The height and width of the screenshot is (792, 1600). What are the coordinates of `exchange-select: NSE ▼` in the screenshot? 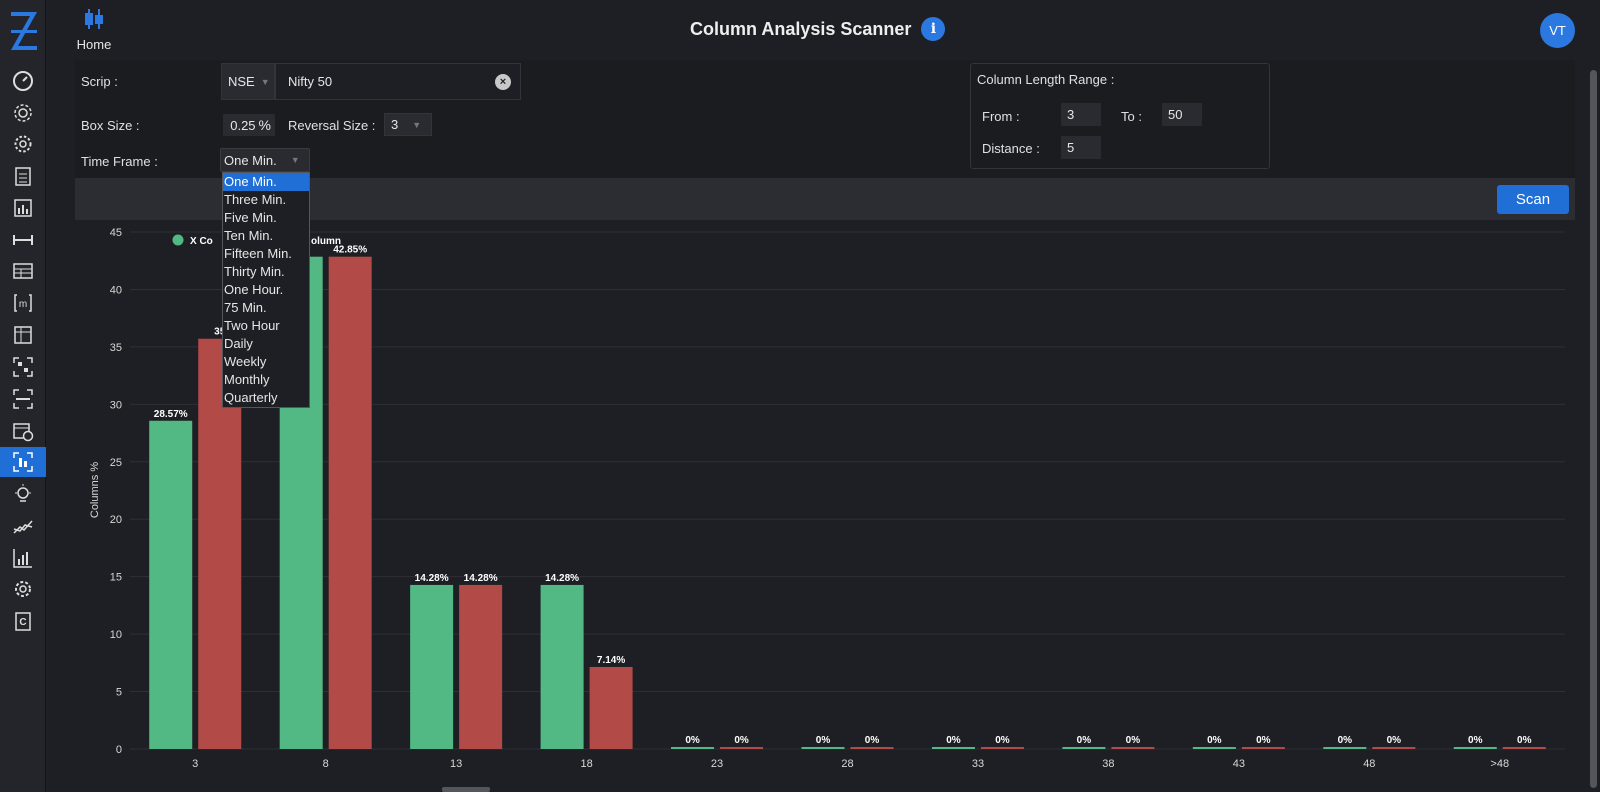 It's located at (248, 81).